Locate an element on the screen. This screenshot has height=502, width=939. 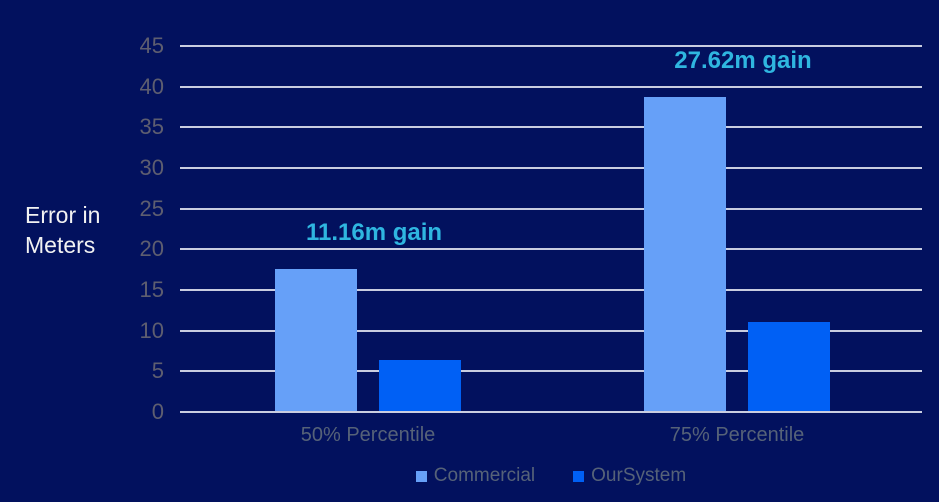
legend-item-commercial: Commercial is located at coordinates (475, 476).